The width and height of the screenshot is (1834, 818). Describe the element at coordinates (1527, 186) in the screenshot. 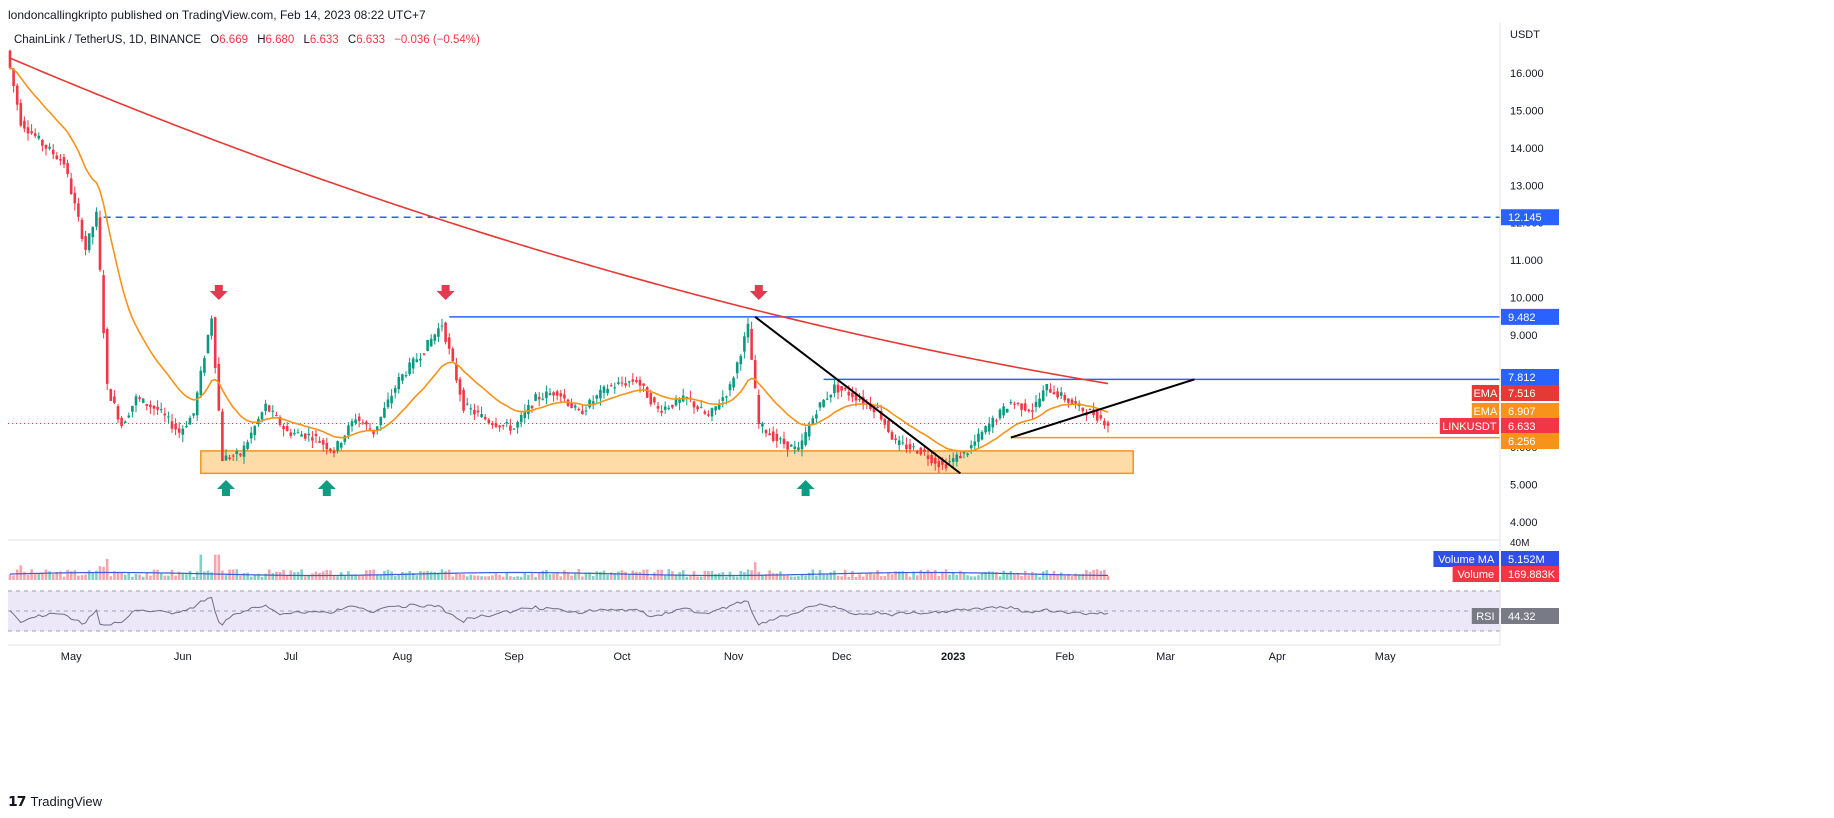

I see `y-tick-label: 13.000` at that location.